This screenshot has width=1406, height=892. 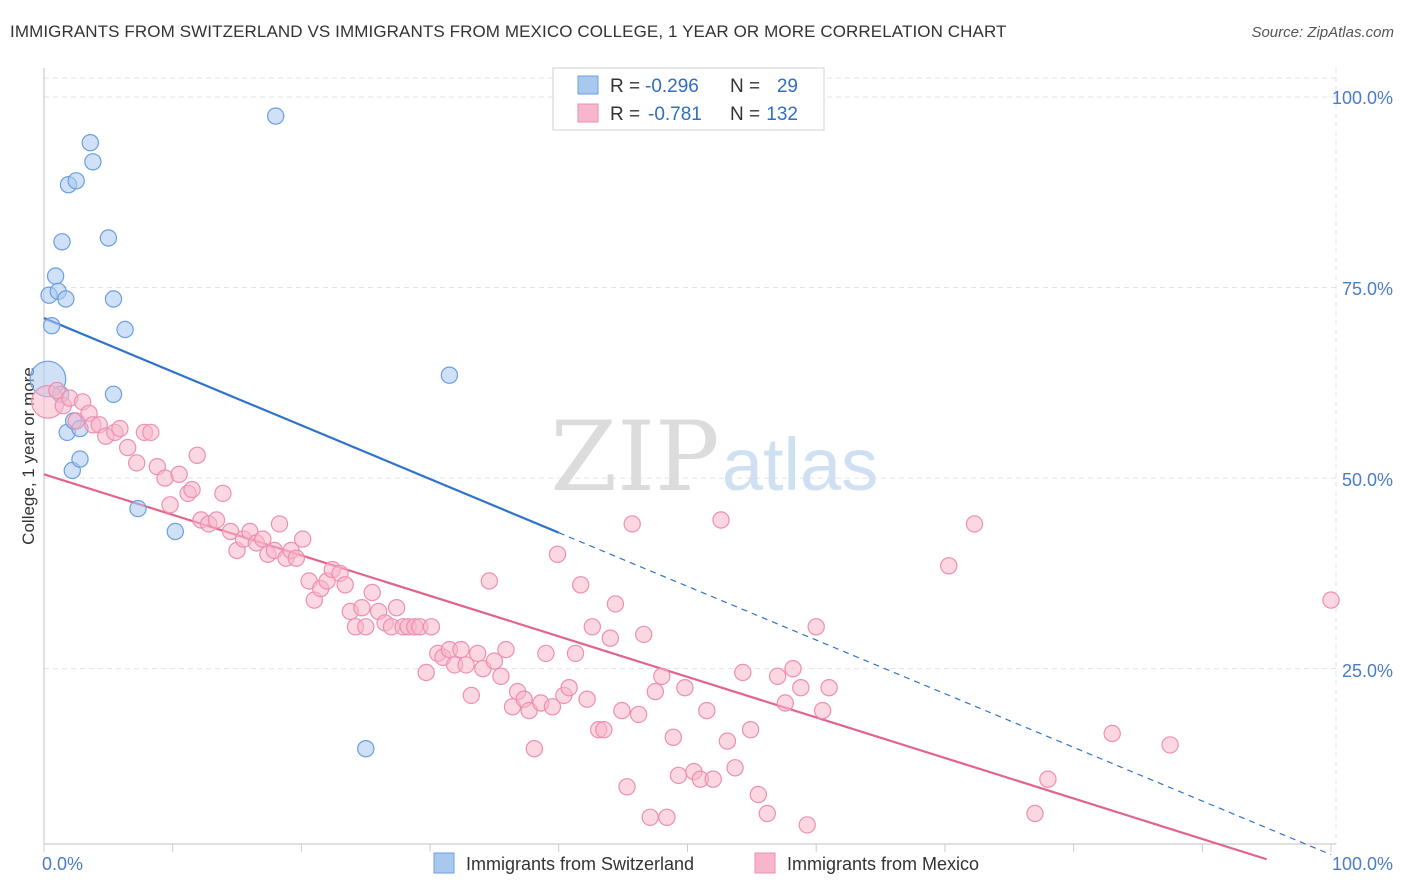 What do you see at coordinates (580, 864) in the screenshot?
I see `bottom-legend-label-switzerland: Immigrants from Switzerland` at bounding box center [580, 864].